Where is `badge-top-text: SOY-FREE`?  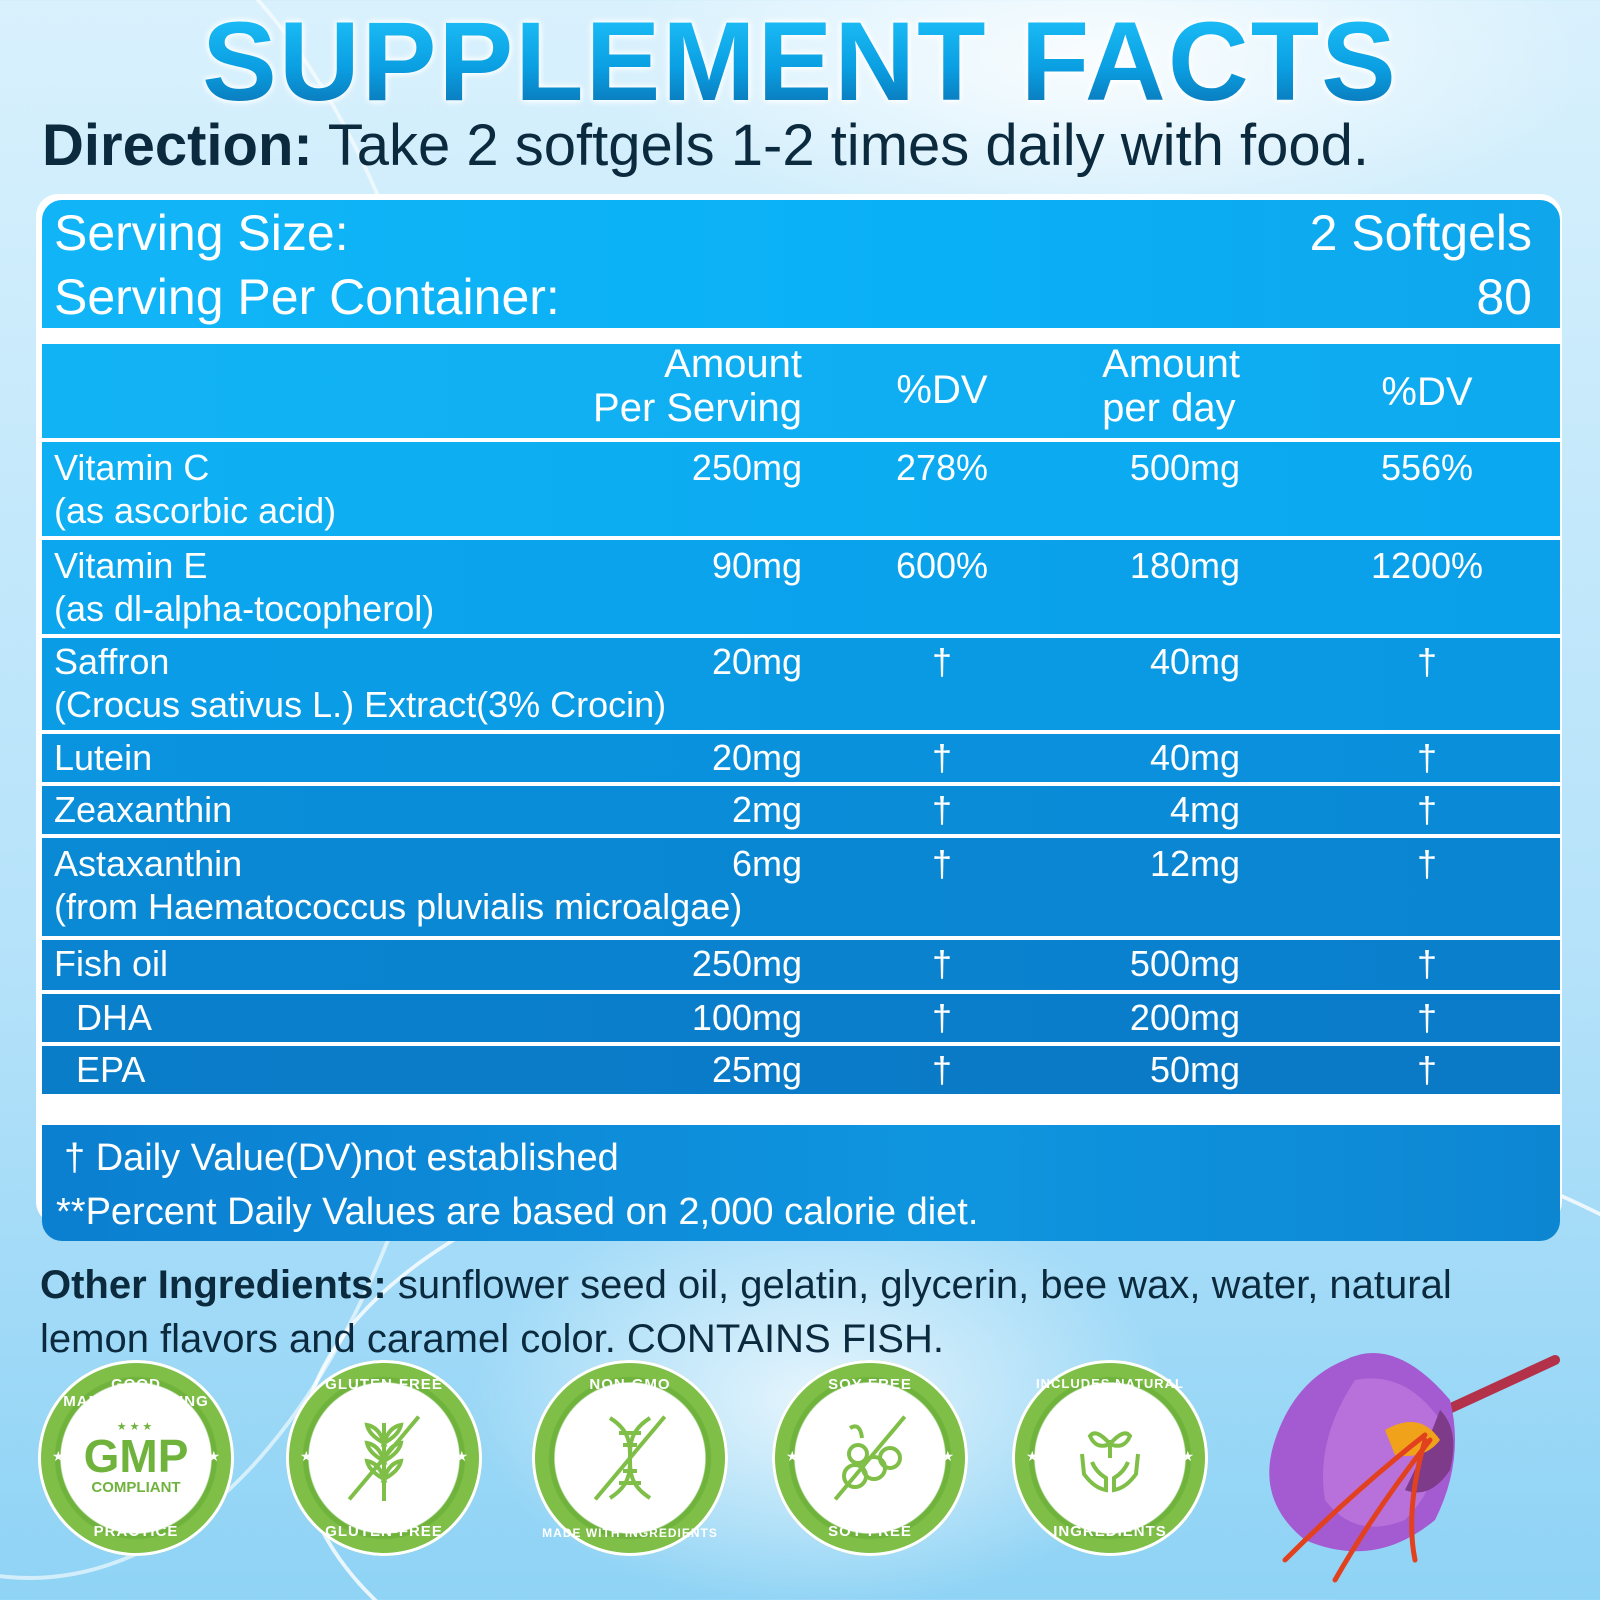 badge-top-text: SOY-FREE is located at coordinates (870, 1384).